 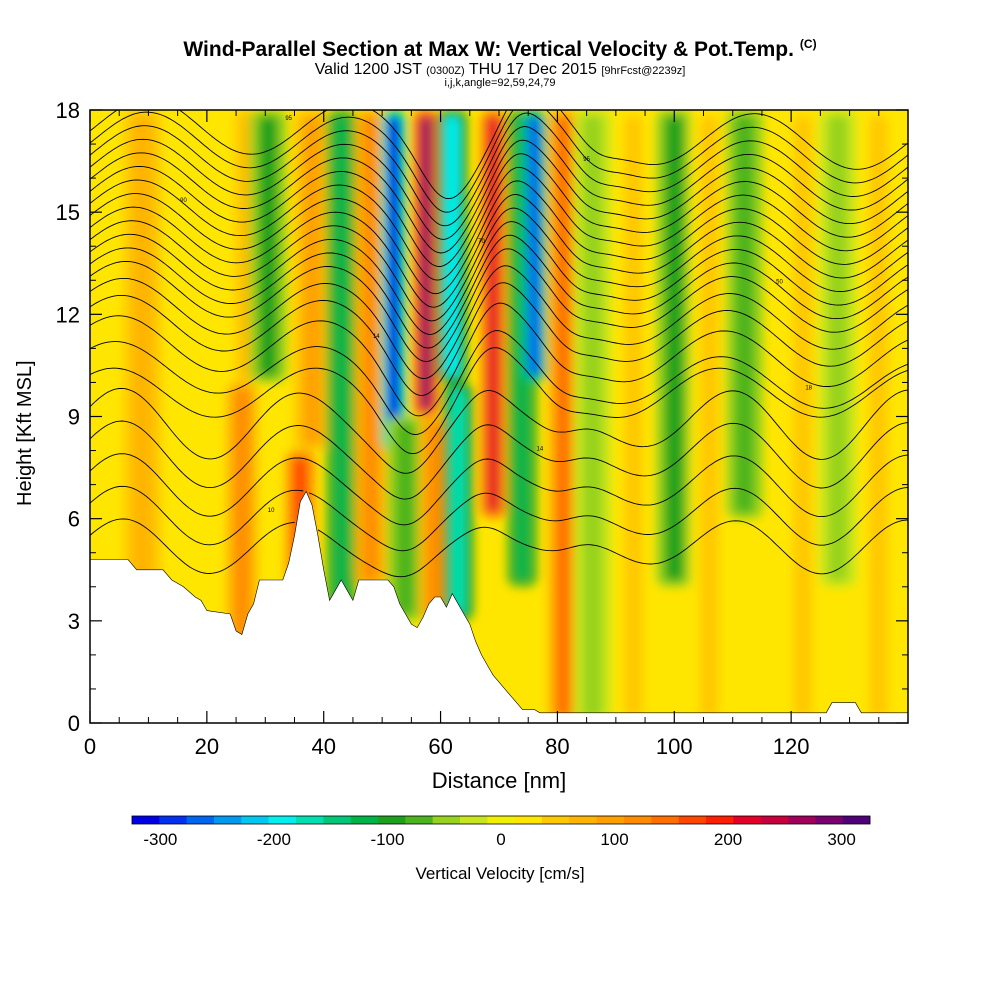 I want to click on forecast-info: [9hrFcst@2239z], so click(x=643, y=71).